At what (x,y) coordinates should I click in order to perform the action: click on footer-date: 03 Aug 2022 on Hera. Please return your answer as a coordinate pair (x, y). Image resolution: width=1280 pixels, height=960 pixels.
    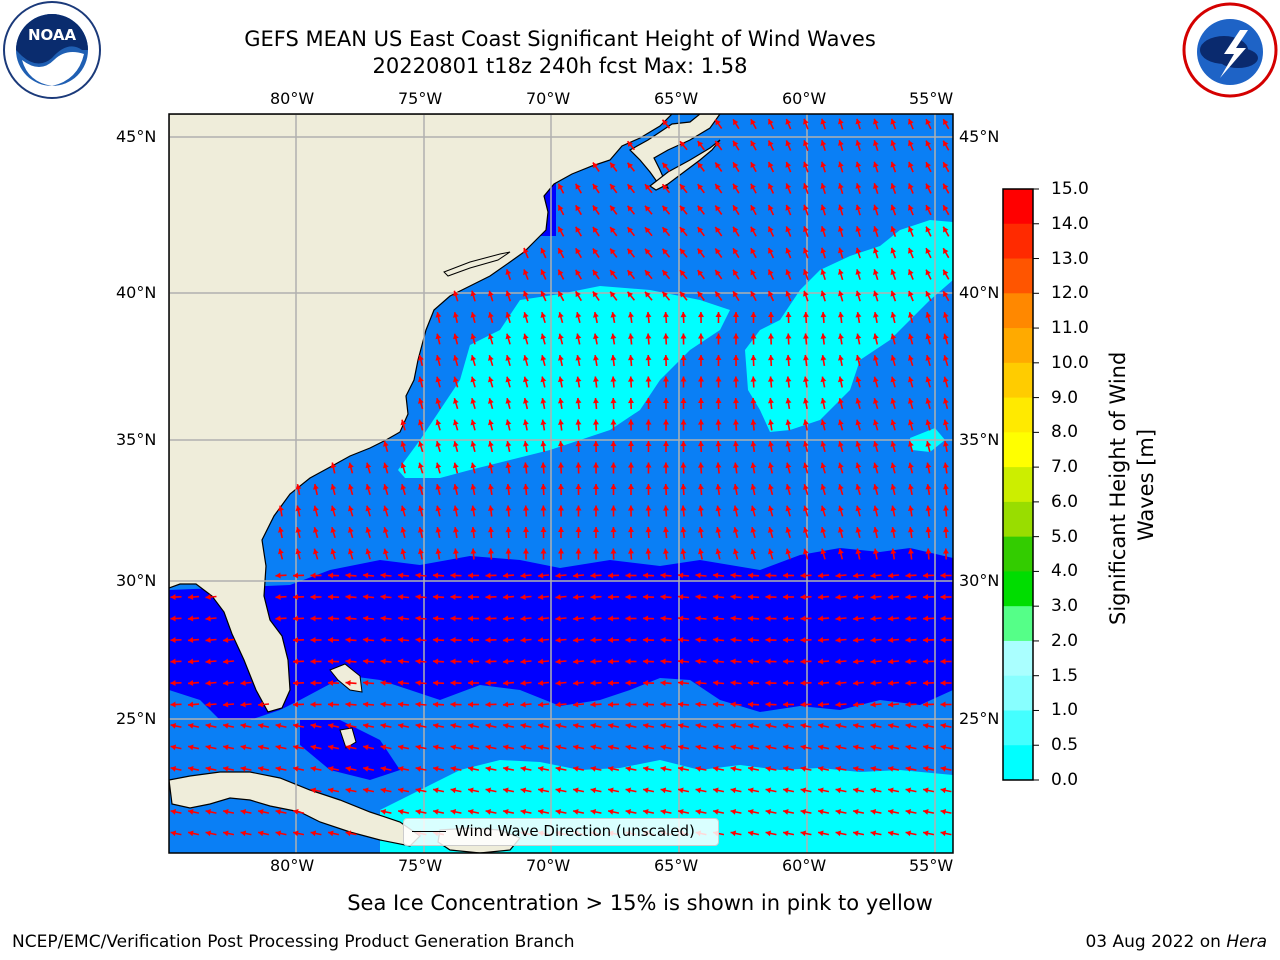
    Looking at the image, I should click on (1176, 942).